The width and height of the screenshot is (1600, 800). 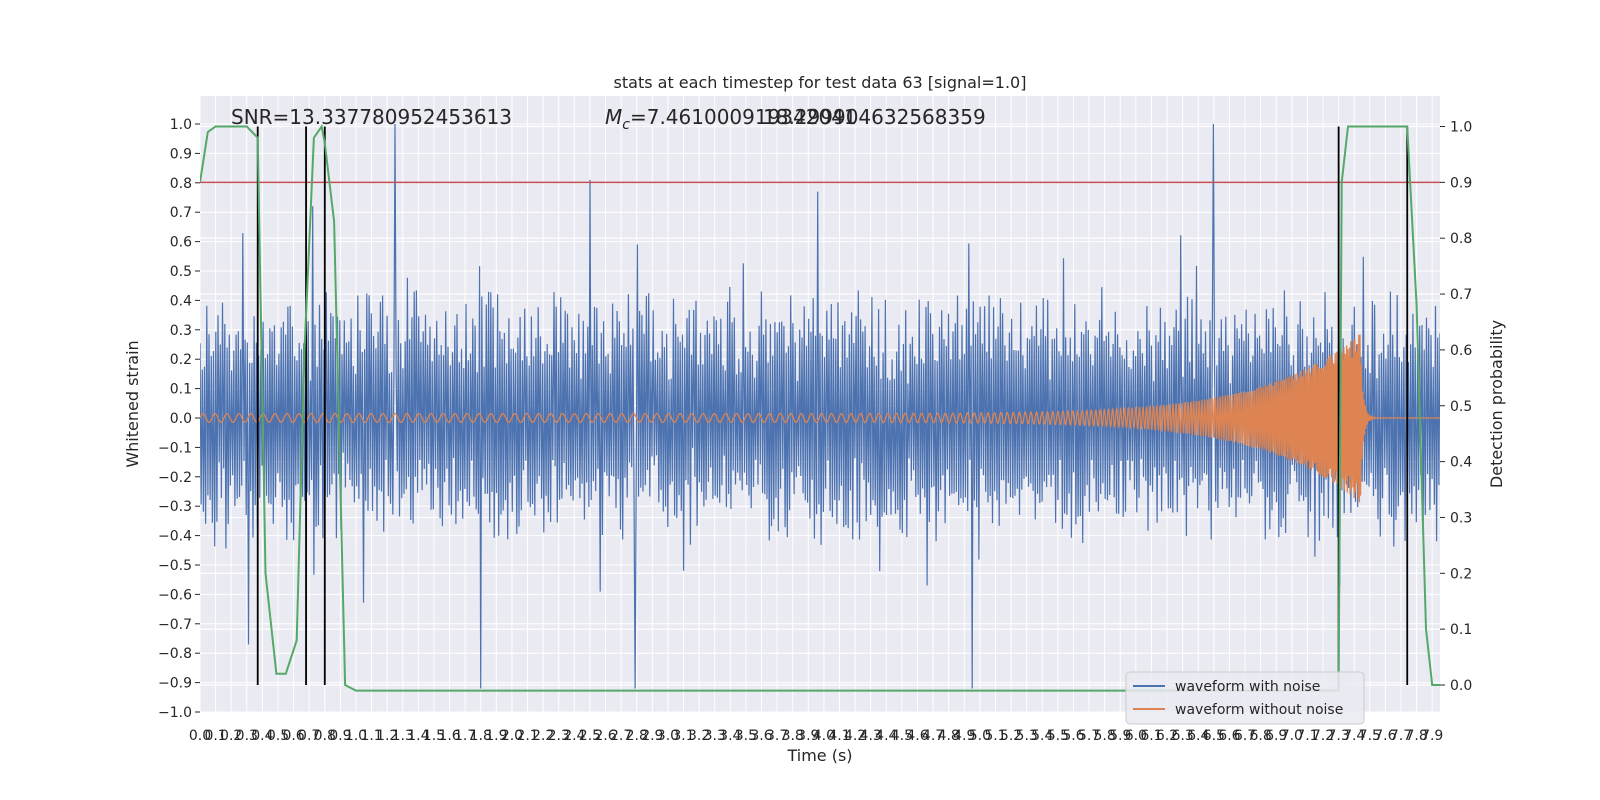 I want to click on x-axis-label: Time (s), so click(x=819, y=755).